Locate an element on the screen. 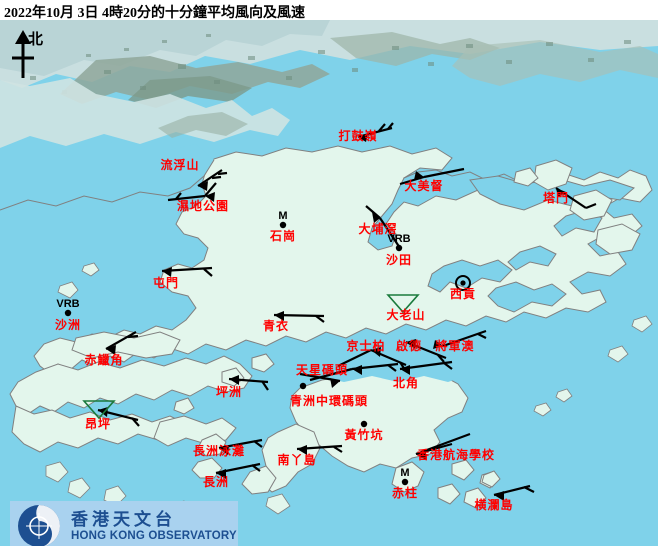 The height and width of the screenshot is (546, 658). station-label: 長洲泳灘 is located at coordinates (219, 451).